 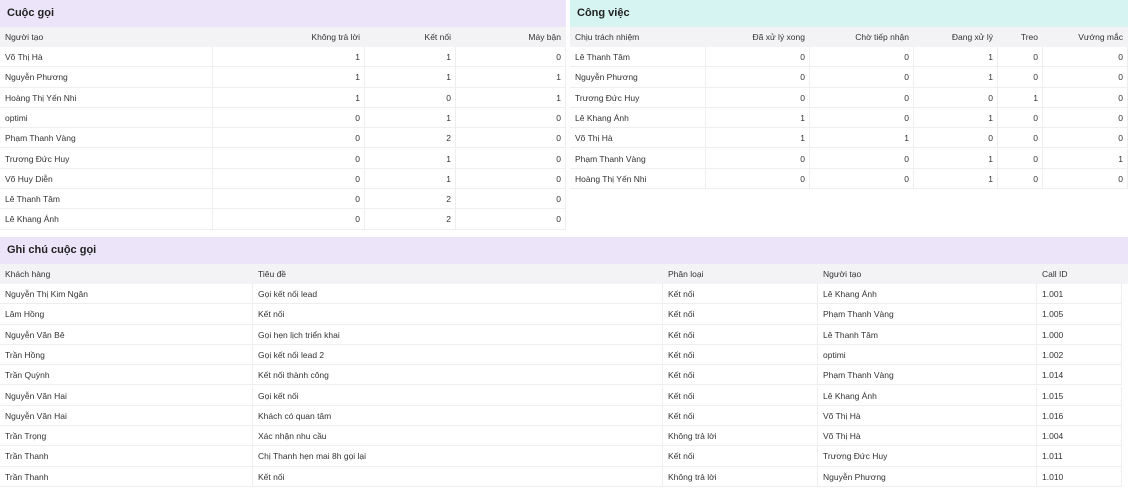 What do you see at coordinates (855, 456) in the screenshot?
I see `table-cell-text: Trương Đức Huy` at bounding box center [855, 456].